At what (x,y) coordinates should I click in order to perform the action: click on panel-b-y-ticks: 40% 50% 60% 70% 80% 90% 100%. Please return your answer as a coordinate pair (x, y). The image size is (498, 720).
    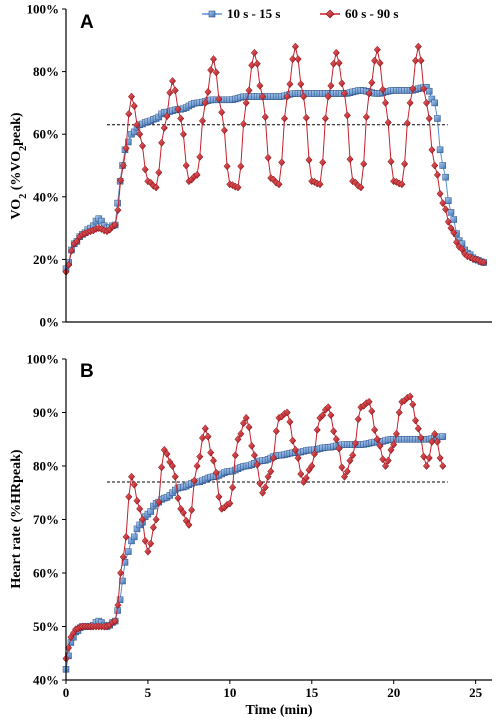
    Looking at the image, I should click on (46, 520).